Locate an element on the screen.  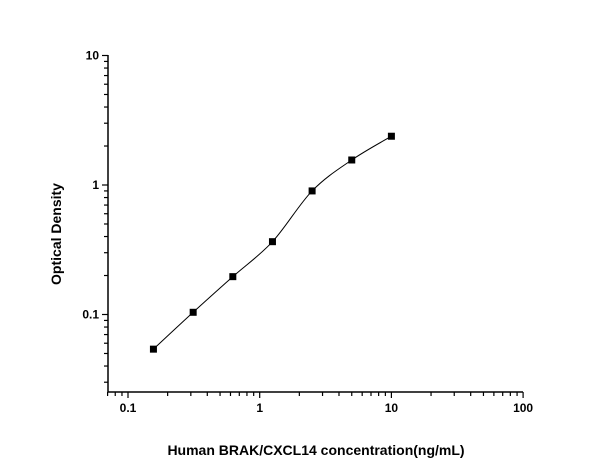
x-tick-label: 0.1 is located at coordinates (128, 408).